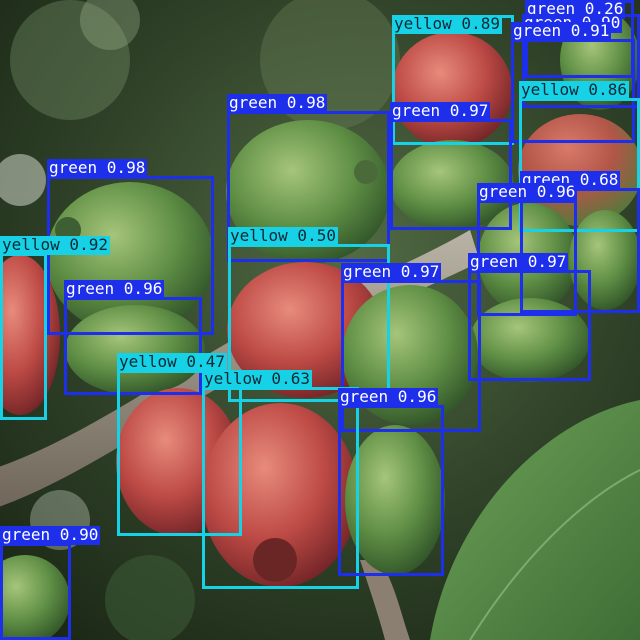  Describe the element at coordinates (447, 24) in the screenshot. I see `detection-label-yellow: yellow 0.89` at that location.